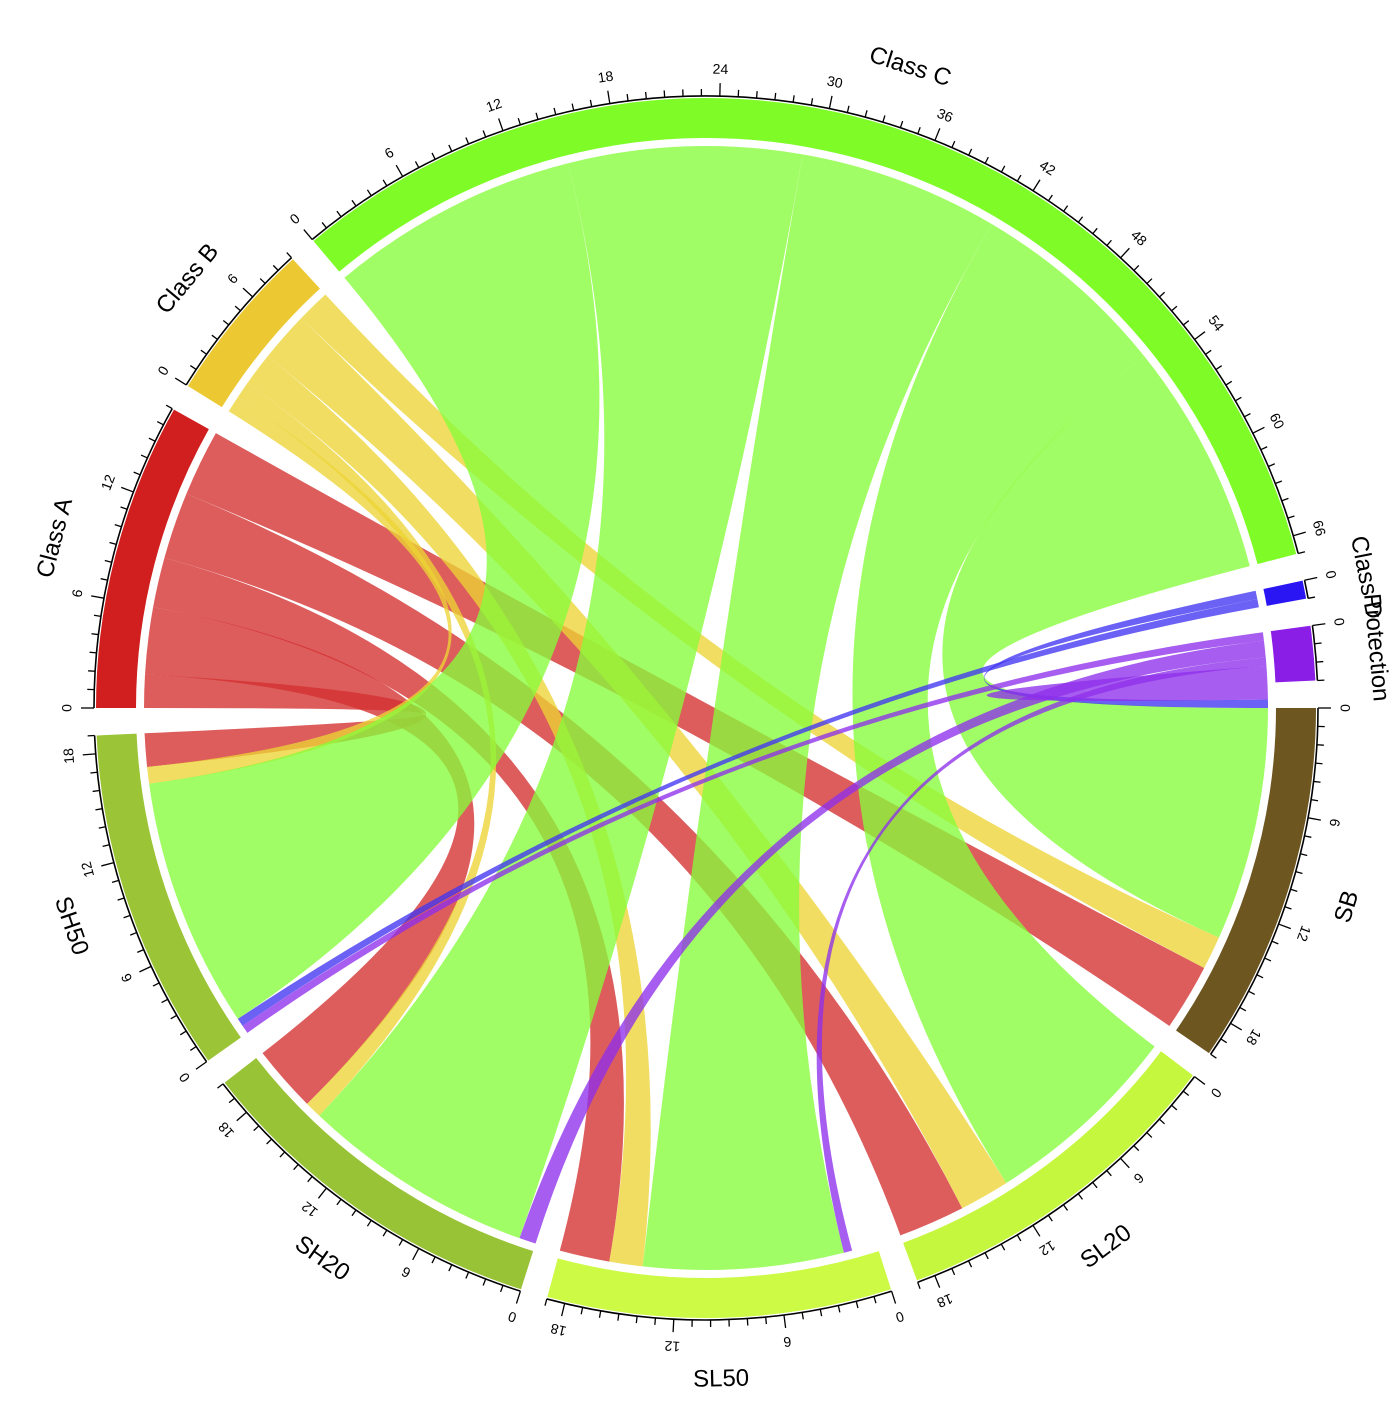  Describe the element at coordinates (1105, 647) in the screenshot. I see `chord-class-c-to-sb` at that location.